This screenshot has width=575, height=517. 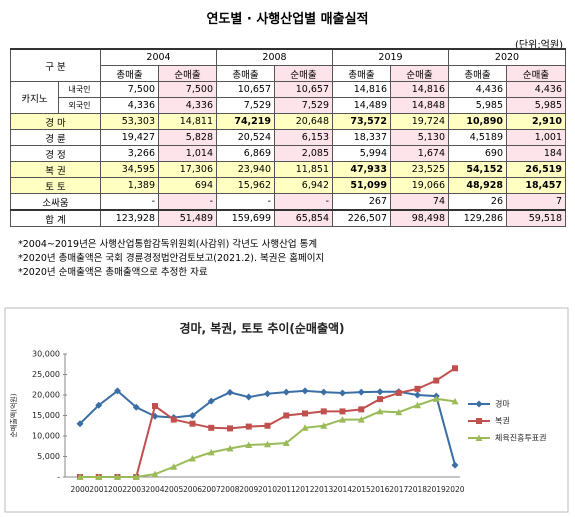 What do you see at coordinates (303, 218) in the screenshot?
I see `table-cell: 65,854` at bounding box center [303, 218].